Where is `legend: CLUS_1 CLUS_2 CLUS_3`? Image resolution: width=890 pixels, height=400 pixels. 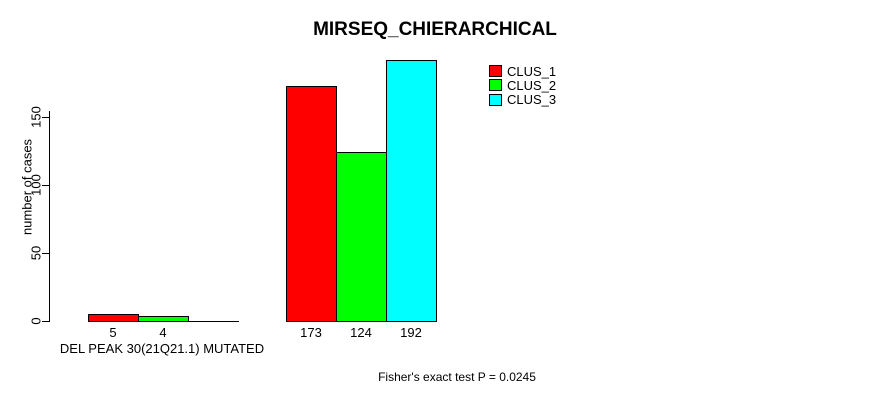 legend: CLUS_1 CLUS_2 CLUS_3 is located at coordinates (522, 85).